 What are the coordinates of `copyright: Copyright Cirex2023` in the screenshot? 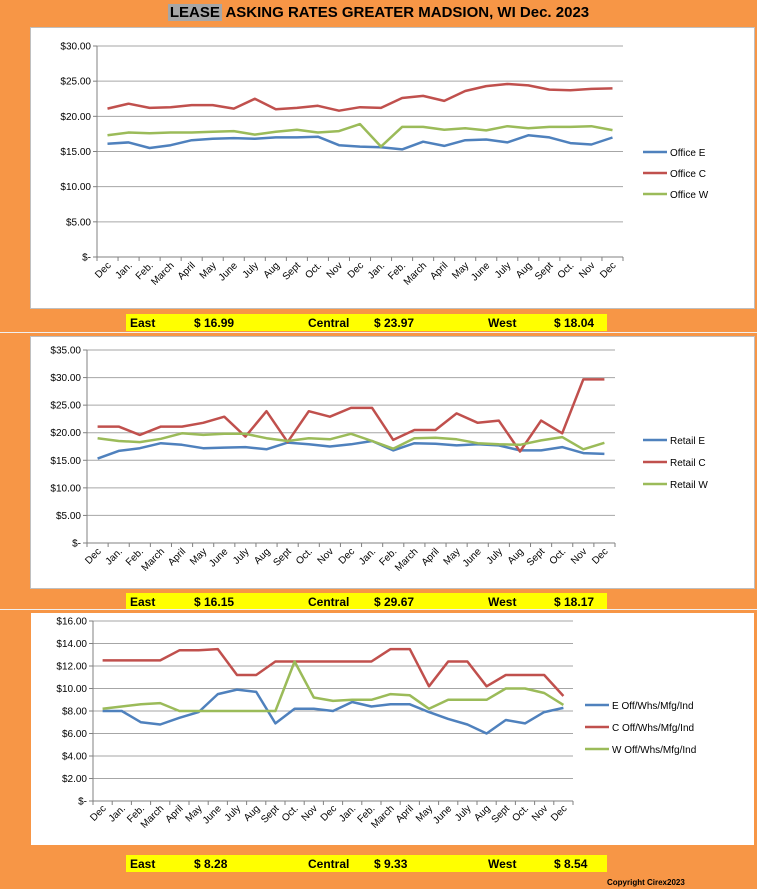 It's located at (646, 882).